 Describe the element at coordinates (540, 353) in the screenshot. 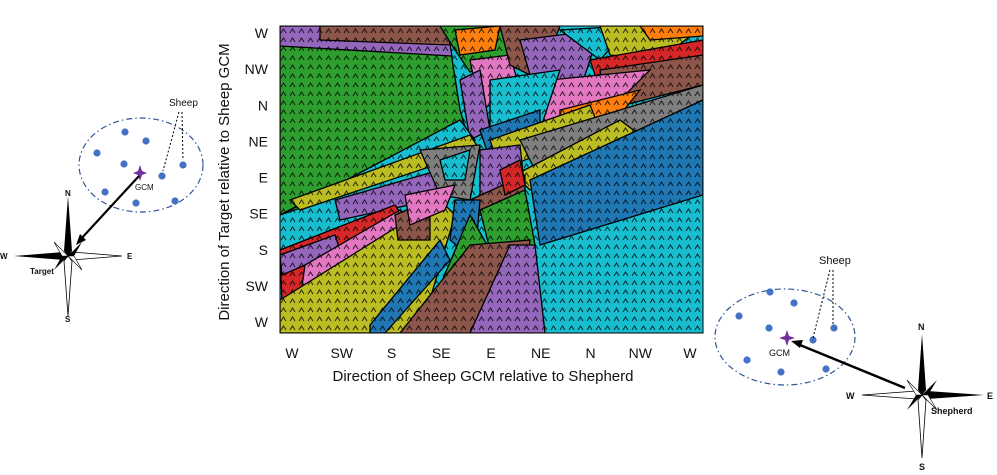

I see `x-tick-label: NE` at that location.